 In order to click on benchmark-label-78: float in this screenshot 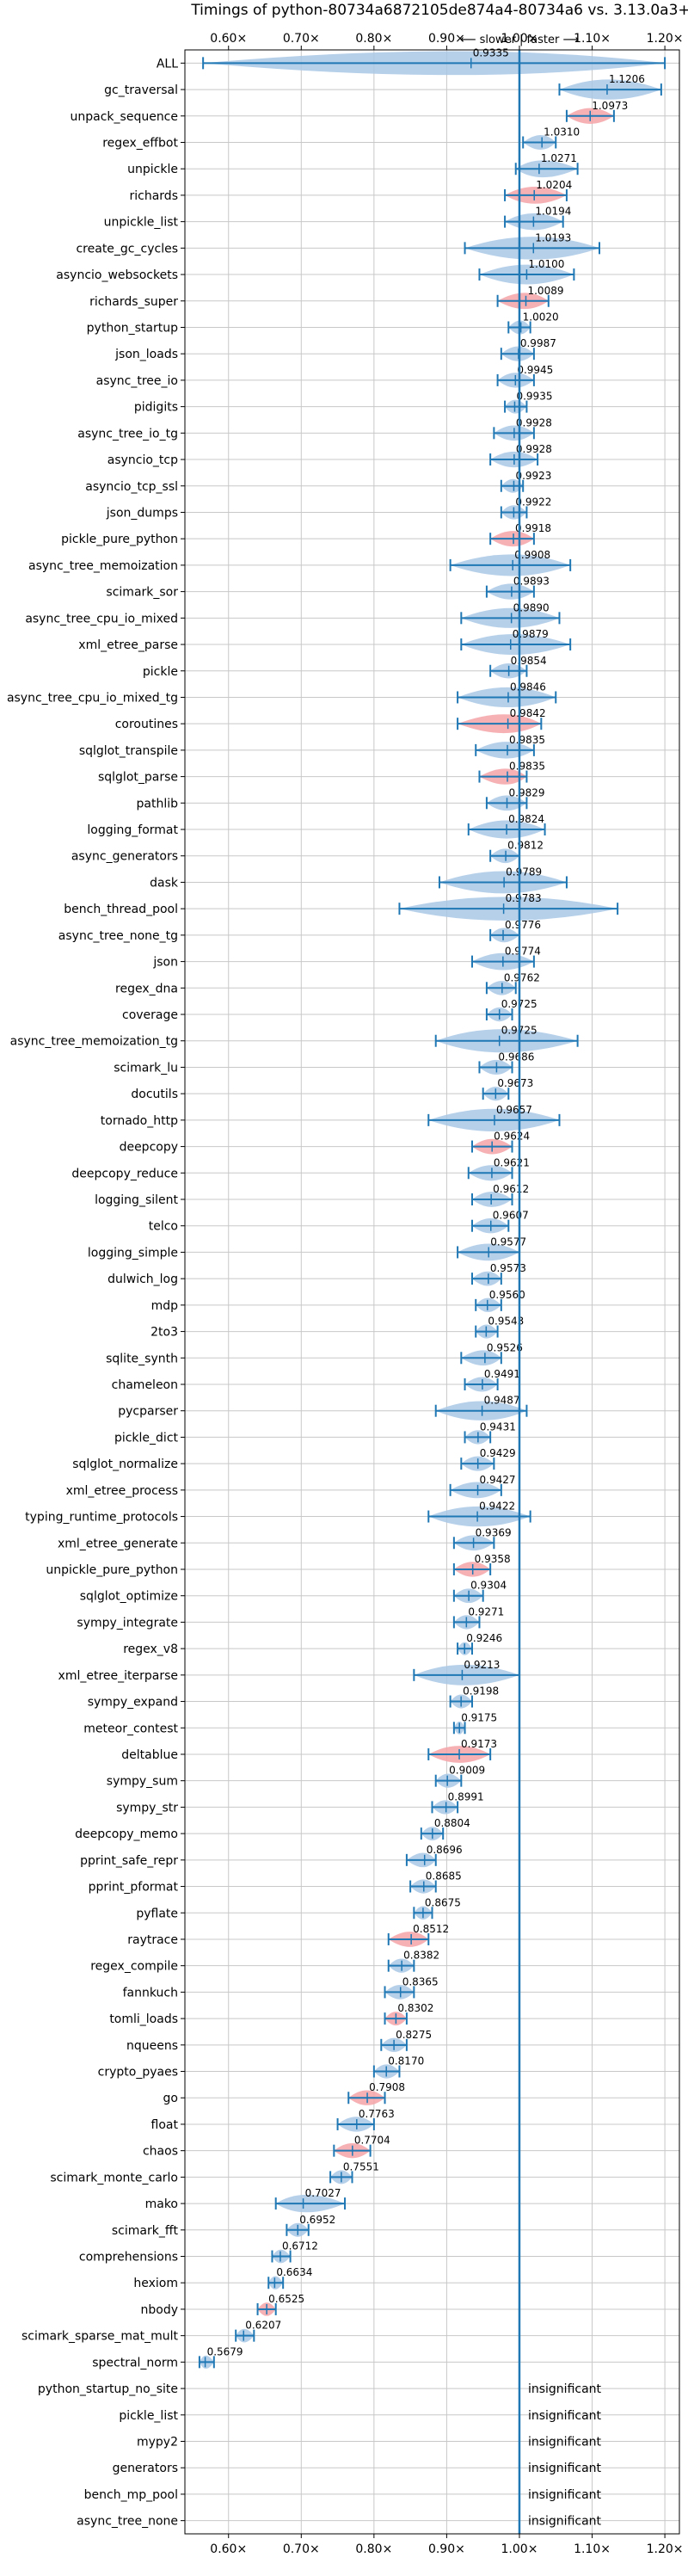, I will do `click(165, 2125)`.